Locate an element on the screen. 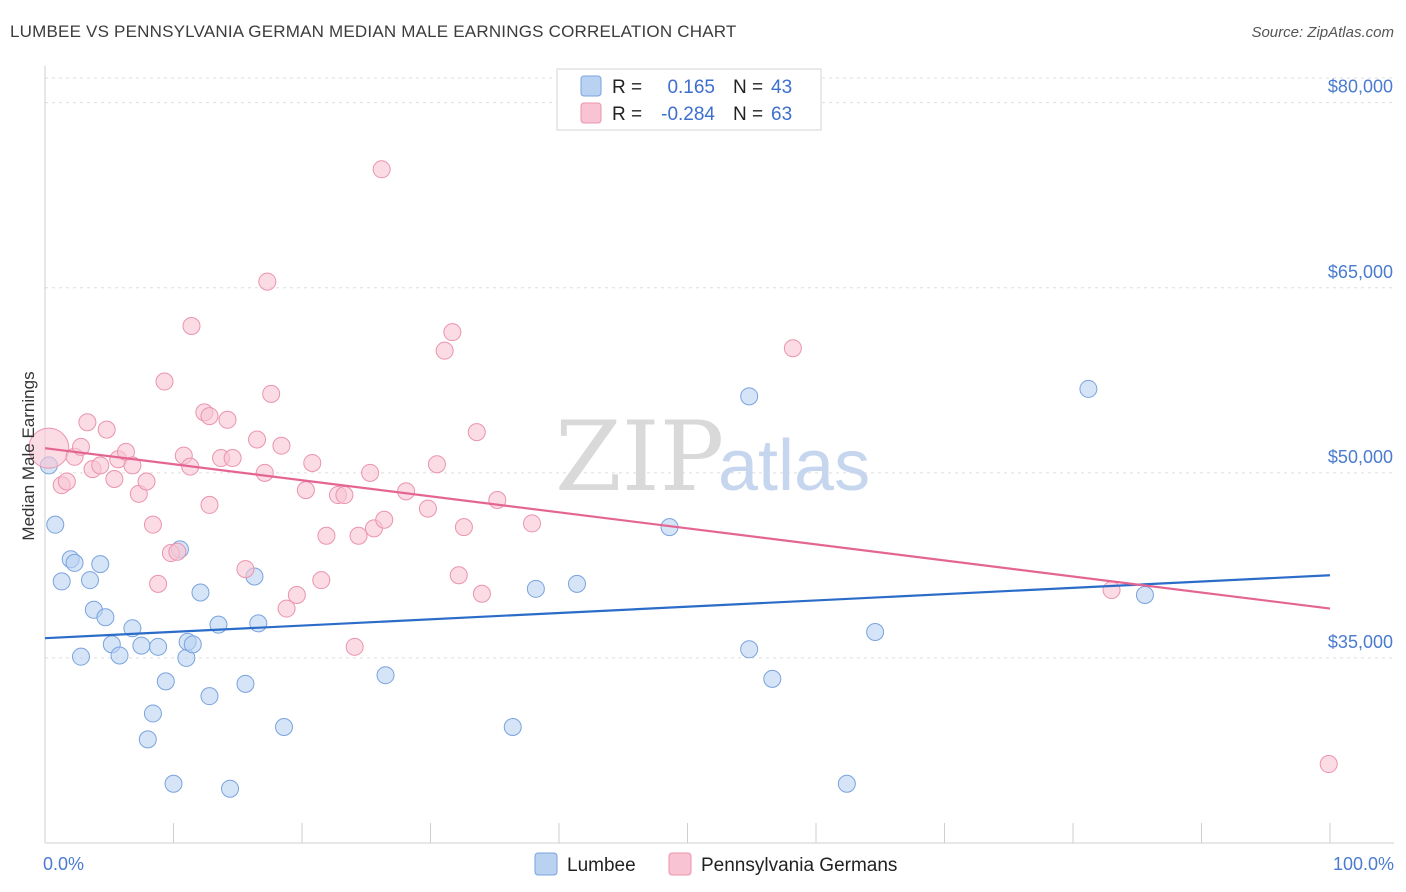  y-tick-label-2: $65,000 is located at coordinates (1360, 272).